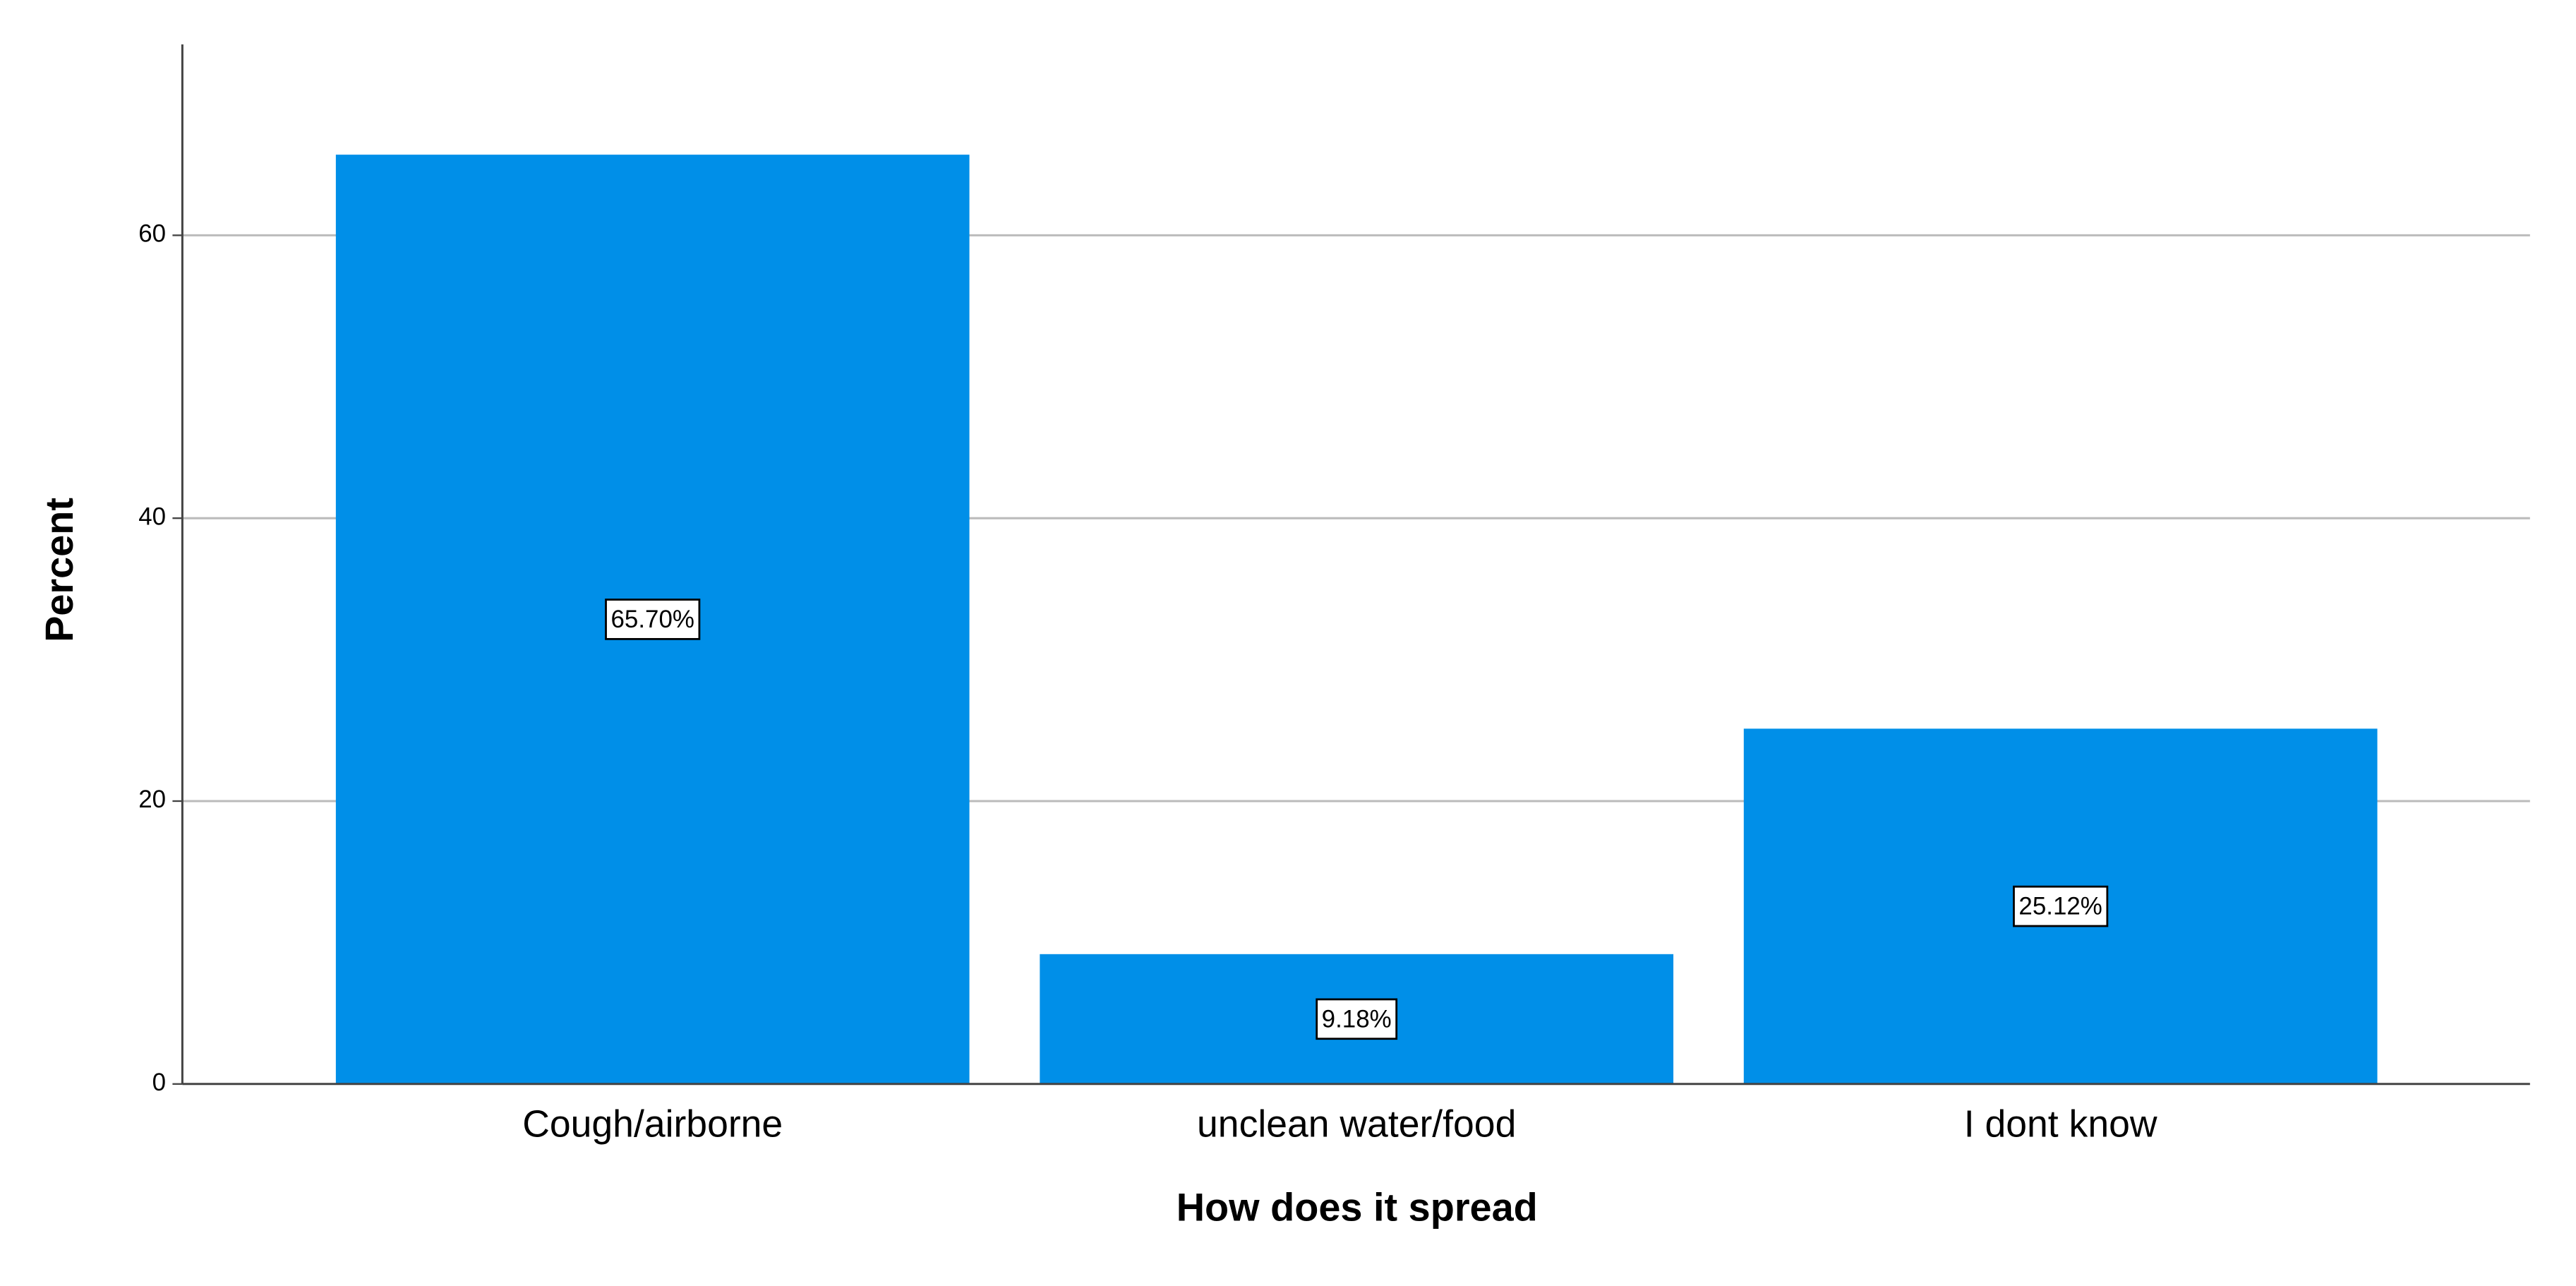 This screenshot has height=1286, width=2576. I want to click on value-label: 9.18%, so click(1357, 1019).